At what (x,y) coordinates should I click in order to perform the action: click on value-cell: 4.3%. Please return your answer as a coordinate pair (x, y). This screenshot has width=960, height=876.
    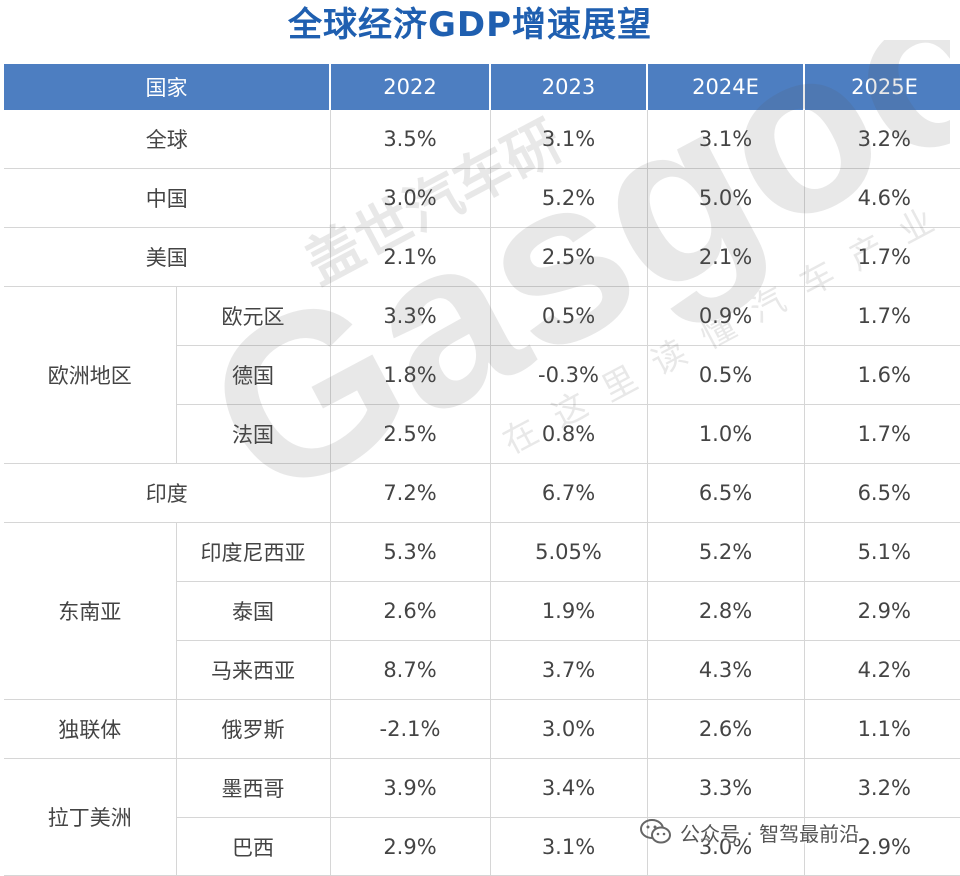
    Looking at the image, I should click on (725, 670).